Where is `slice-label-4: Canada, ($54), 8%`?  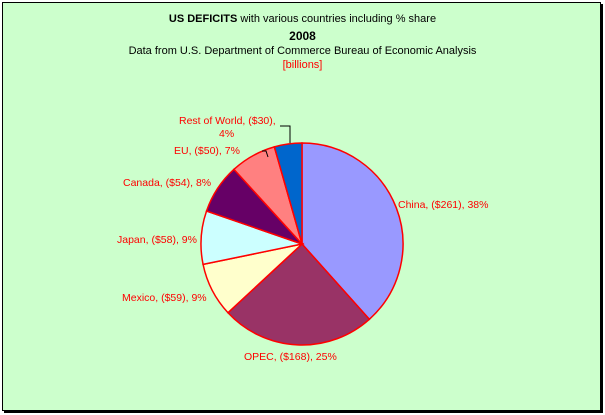 slice-label-4: Canada, ($54), 8% is located at coordinates (167, 183).